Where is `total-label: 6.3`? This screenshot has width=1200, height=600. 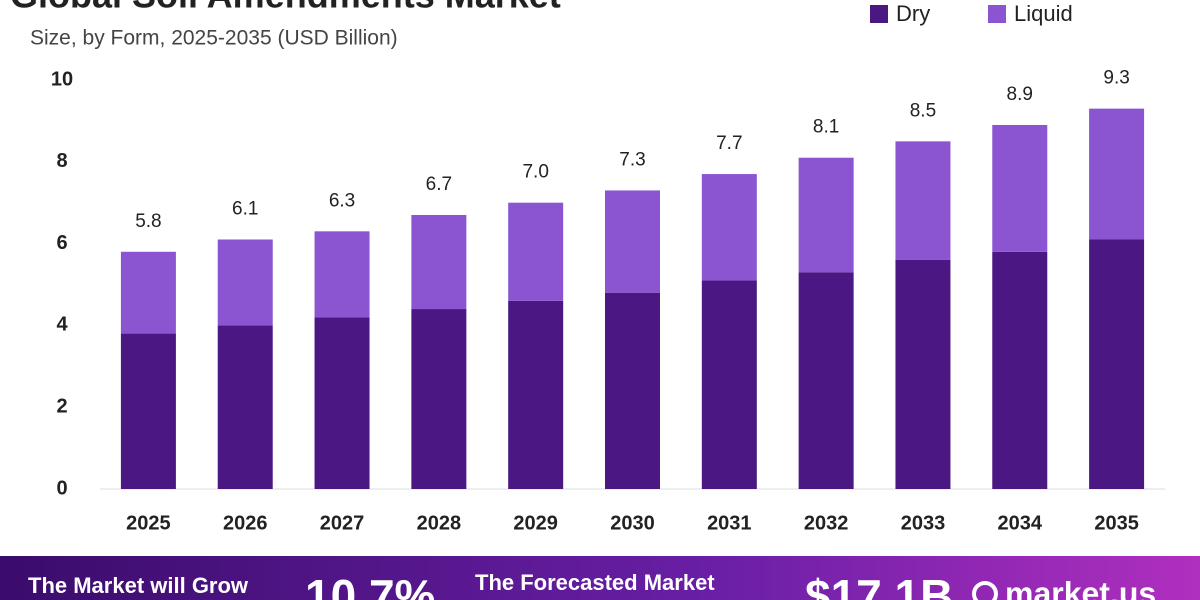 total-label: 6.3 is located at coordinates (342, 200).